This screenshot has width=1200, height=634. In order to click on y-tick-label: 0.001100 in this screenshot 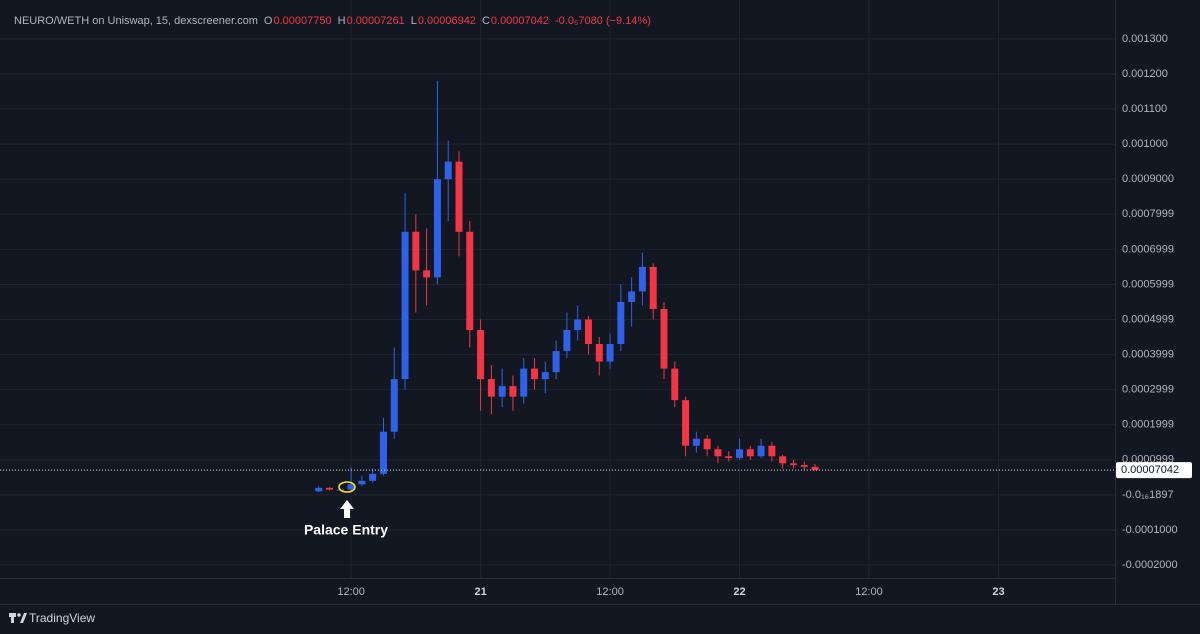, I will do `click(1144, 109)`.